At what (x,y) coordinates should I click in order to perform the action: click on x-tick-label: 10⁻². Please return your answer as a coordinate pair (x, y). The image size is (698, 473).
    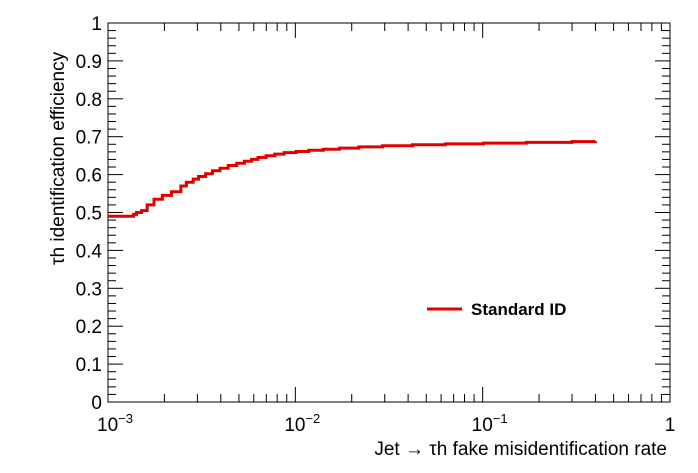
    Looking at the image, I should click on (302, 423).